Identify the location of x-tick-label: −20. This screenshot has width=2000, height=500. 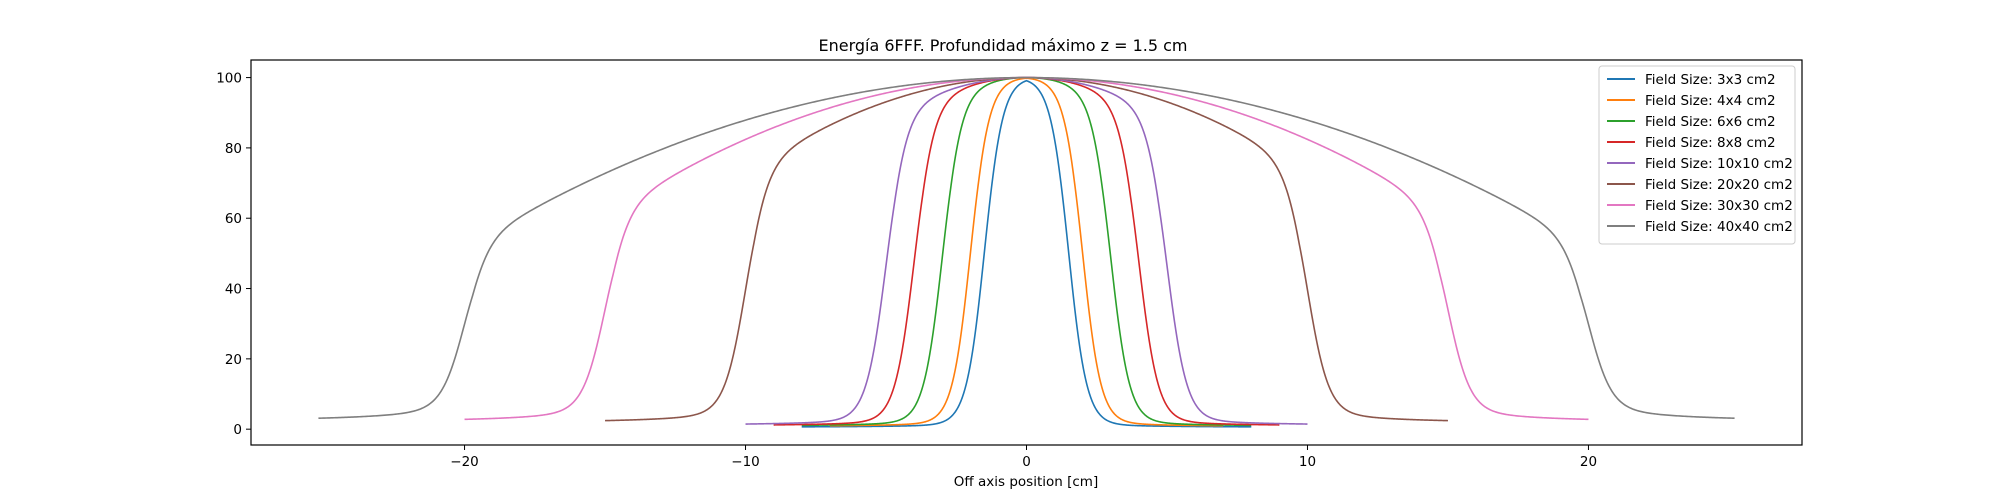
(464, 462).